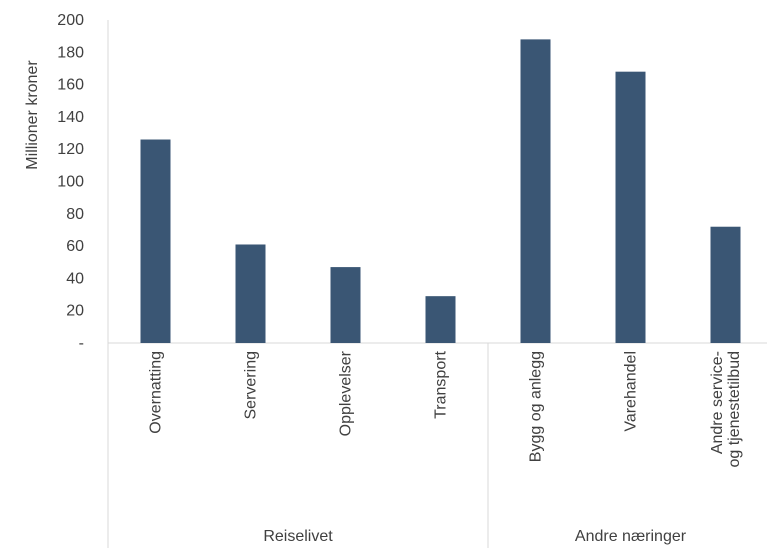  Describe the element at coordinates (75, 278) in the screenshot. I see `y-tick-label: 40` at that location.